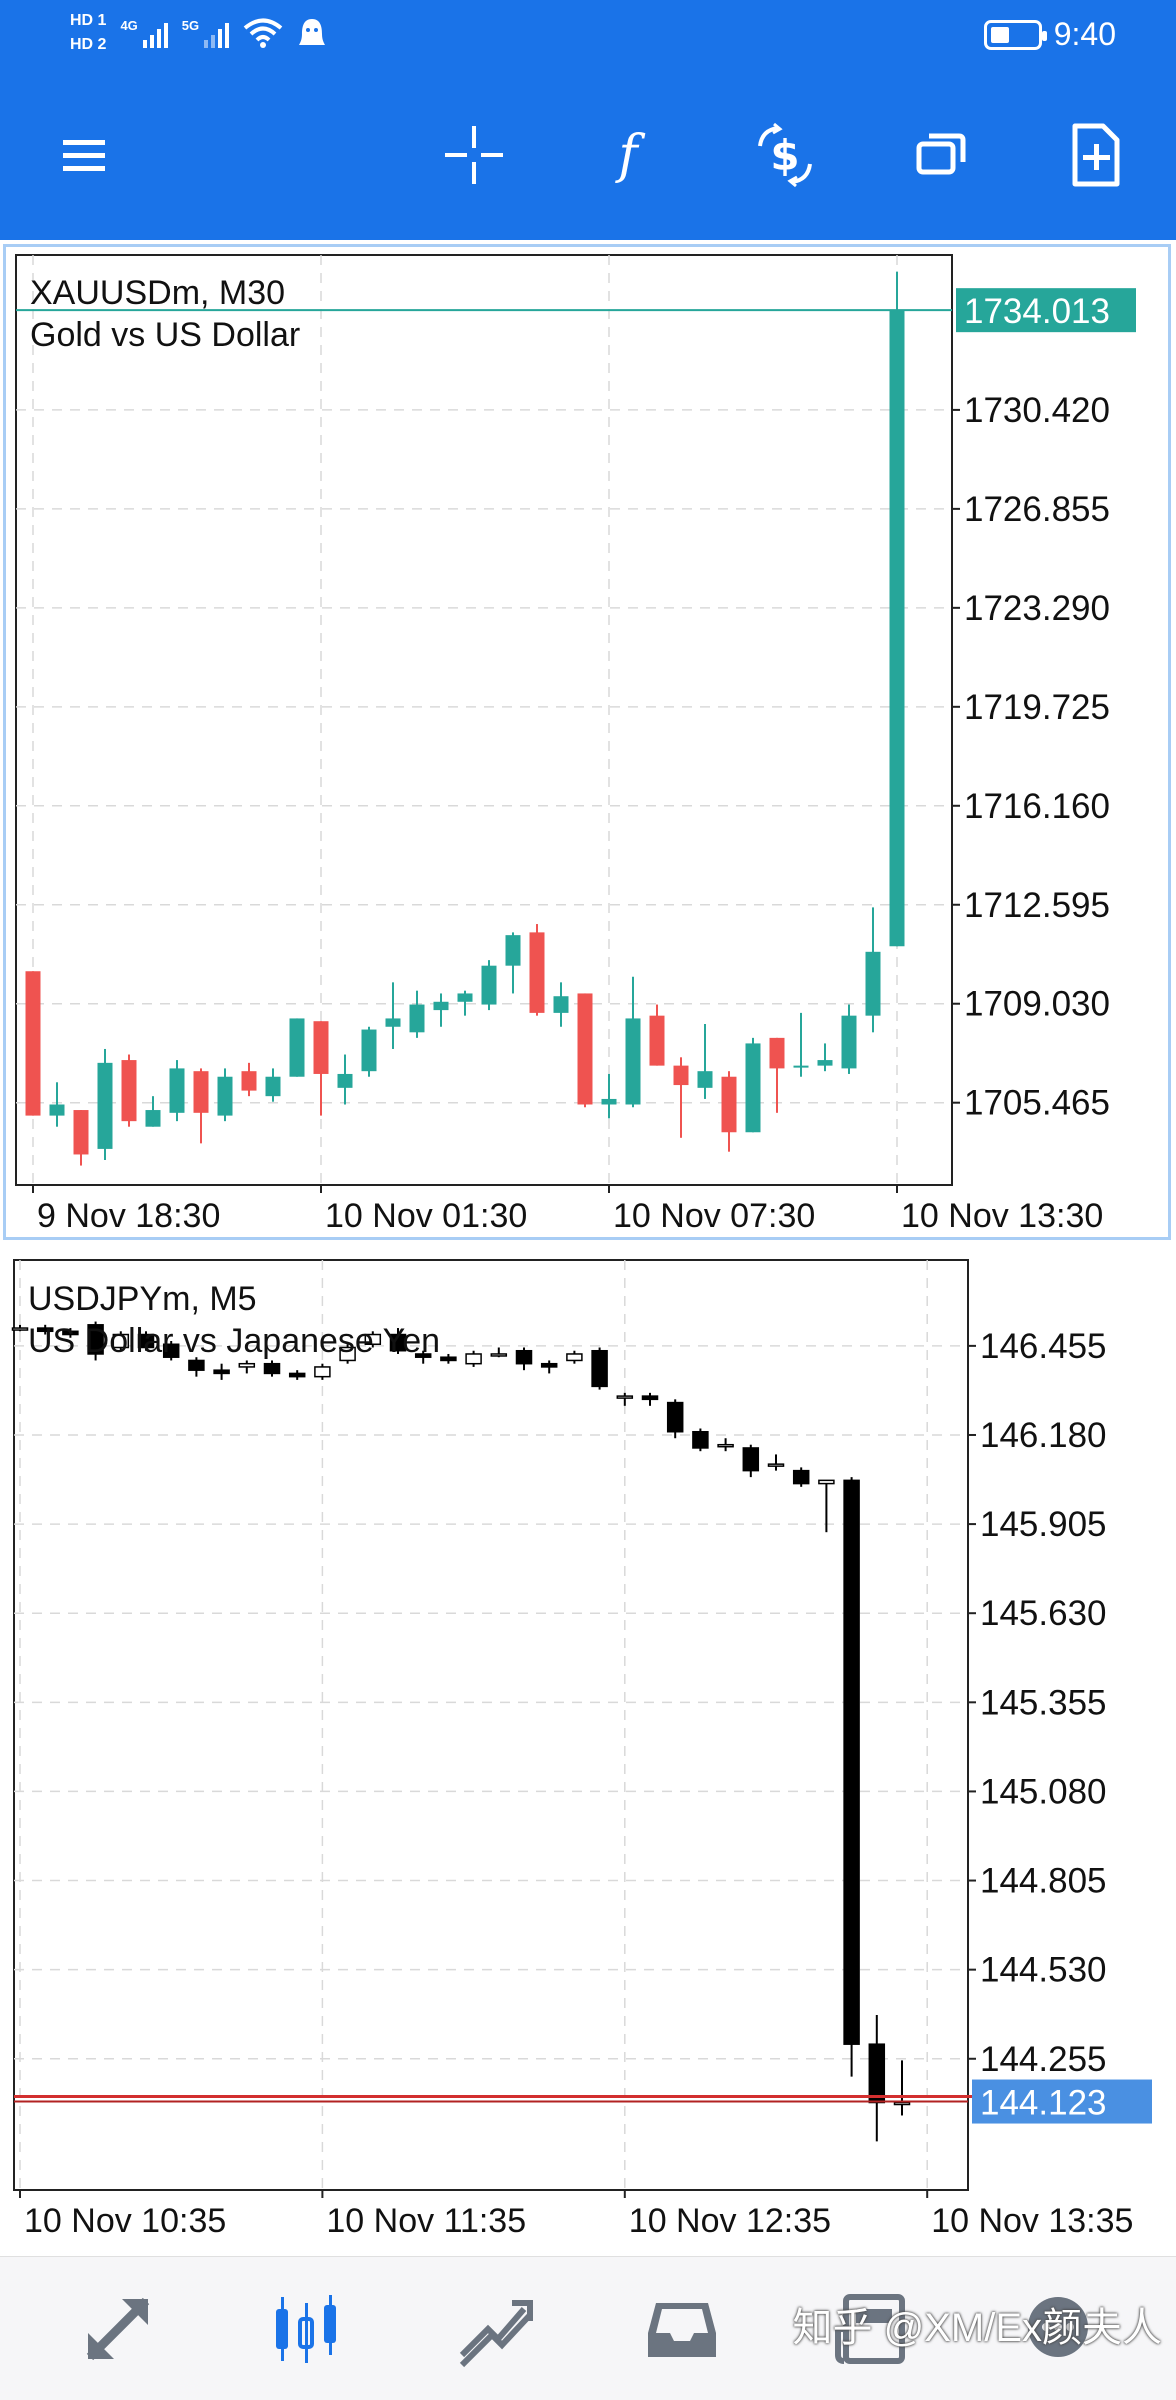 The image size is (1176, 2400). Describe the element at coordinates (1043, 1346) in the screenshot. I see `usdjpy-y-tick-label: 146.455` at that location.